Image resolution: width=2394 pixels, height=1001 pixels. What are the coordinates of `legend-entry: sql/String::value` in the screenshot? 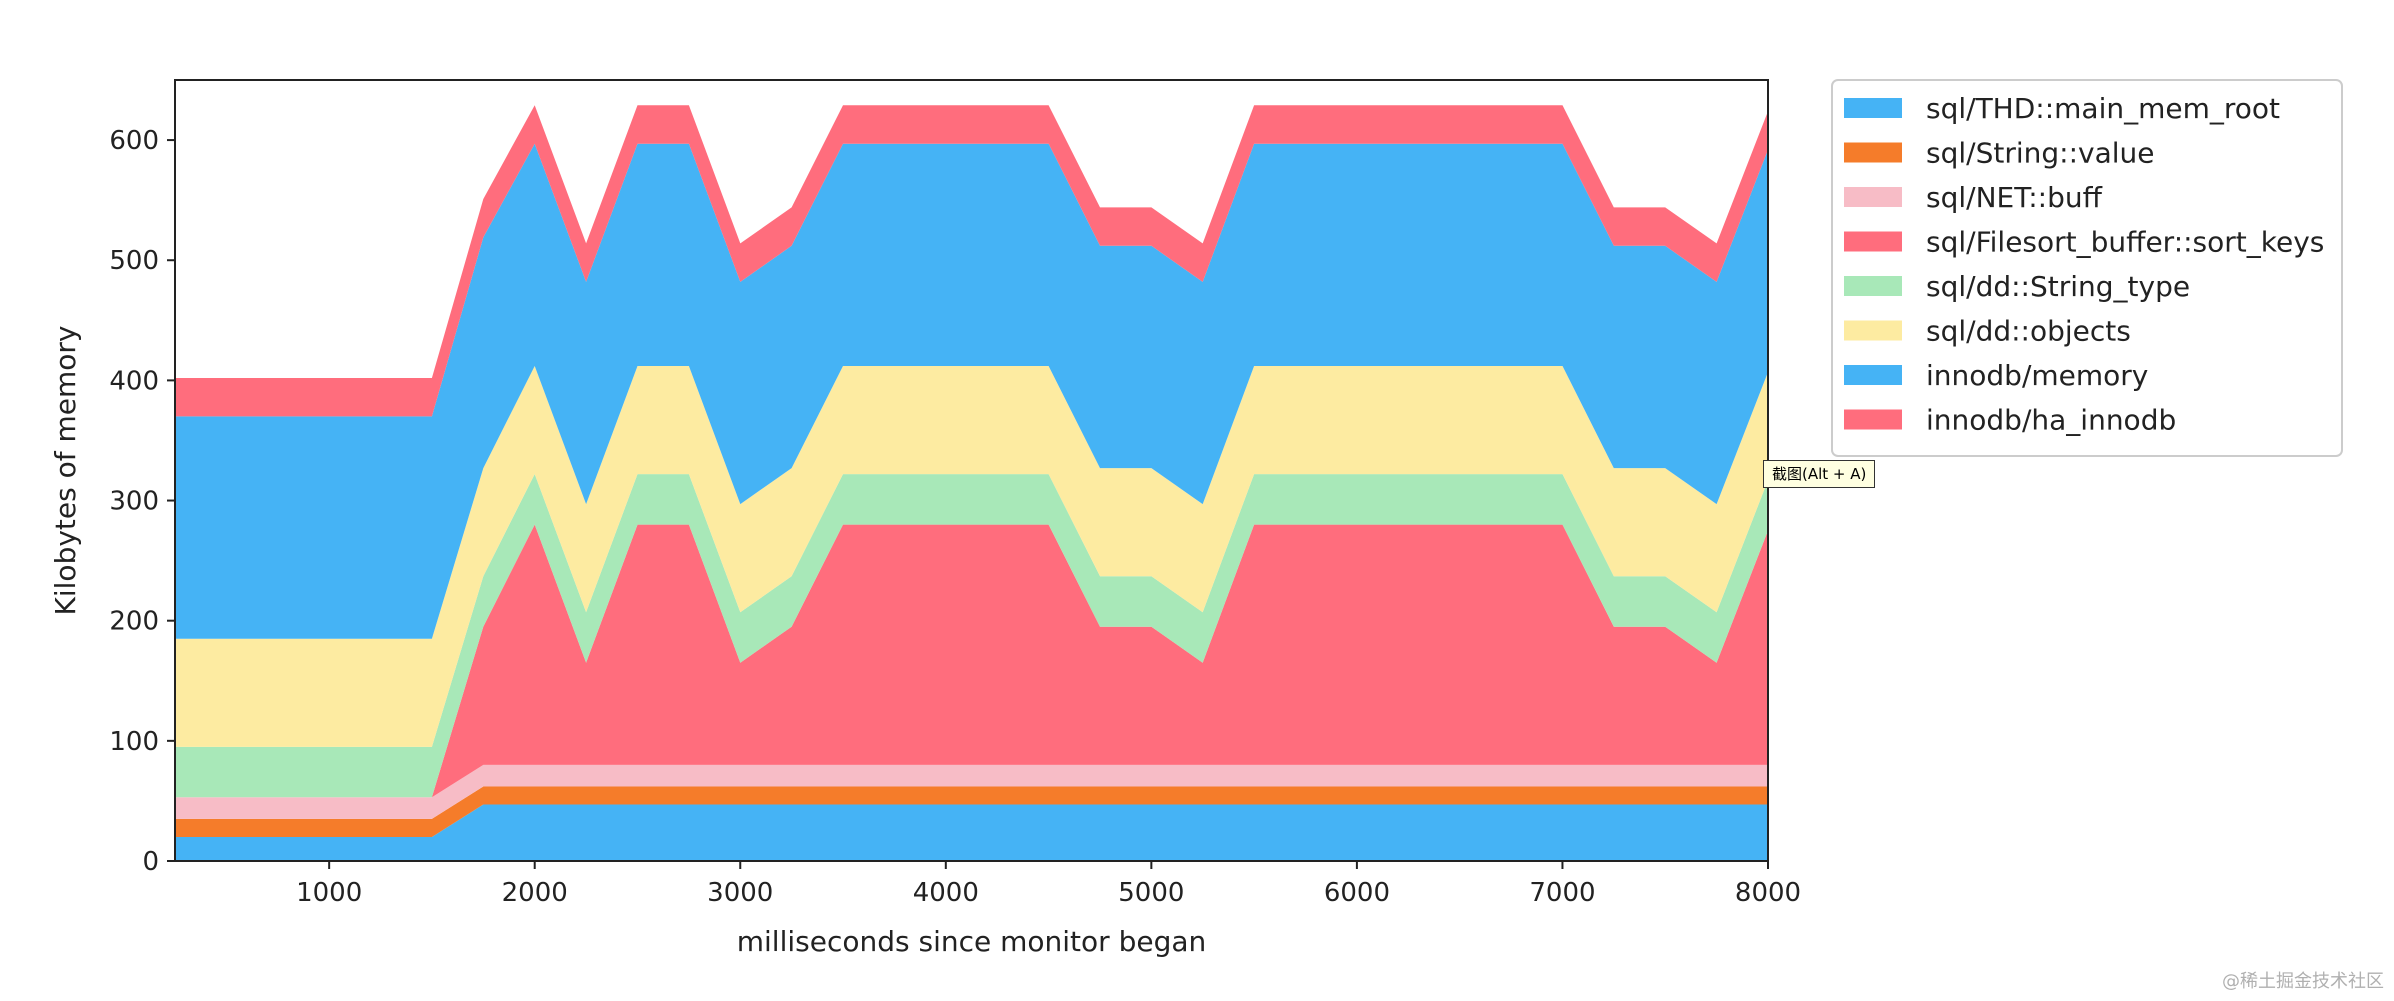 It's located at (2040, 153).